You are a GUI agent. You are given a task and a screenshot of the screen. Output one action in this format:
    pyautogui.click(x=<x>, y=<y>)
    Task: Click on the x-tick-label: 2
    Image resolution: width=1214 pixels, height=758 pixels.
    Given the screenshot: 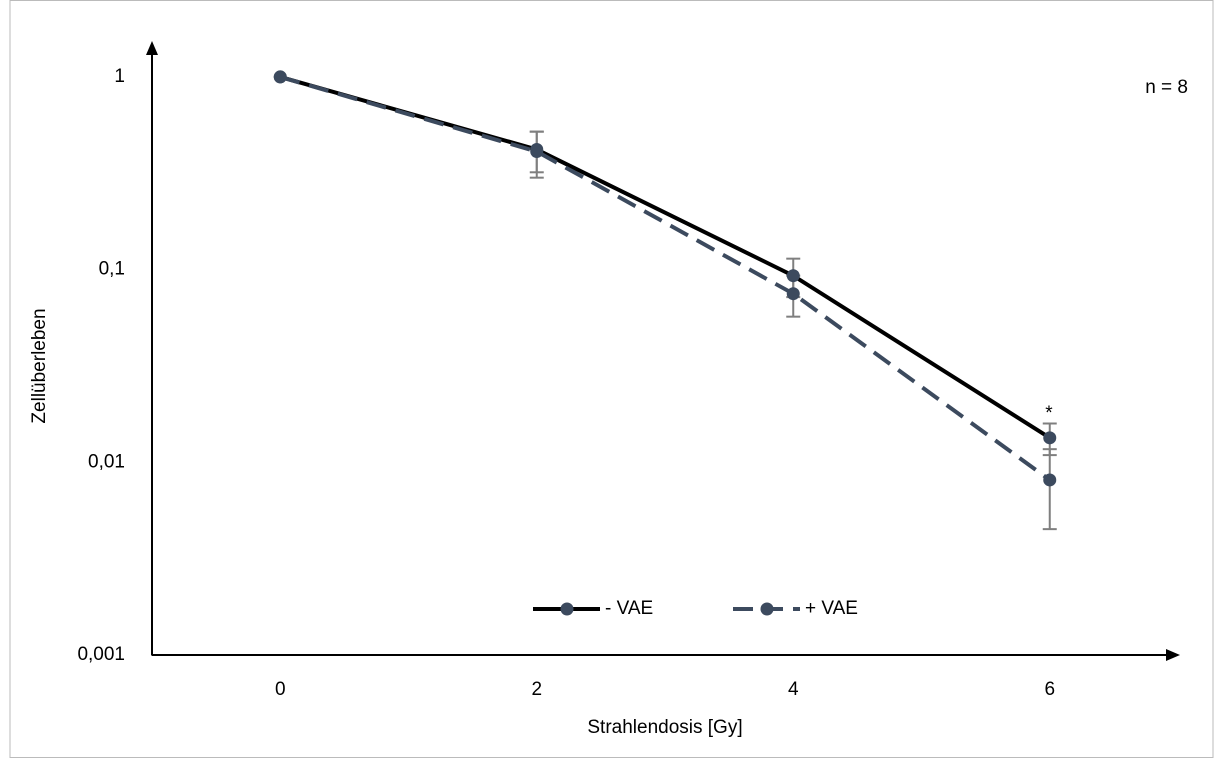 What is the action you would take?
    pyautogui.click(x=536, y=689)
    